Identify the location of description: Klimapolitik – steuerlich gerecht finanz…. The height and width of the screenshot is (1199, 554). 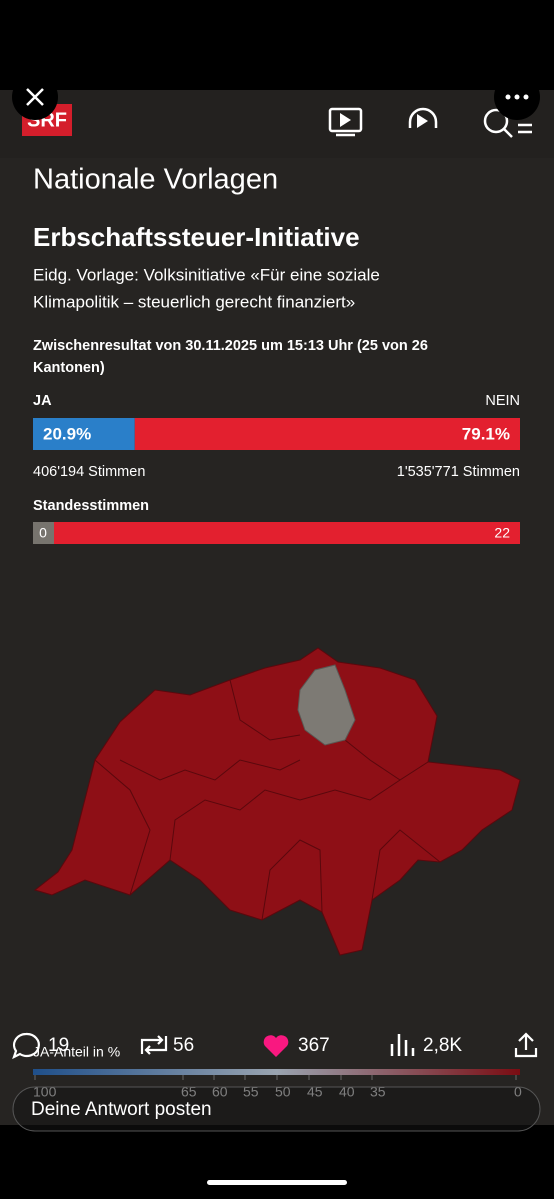
(194, 301).